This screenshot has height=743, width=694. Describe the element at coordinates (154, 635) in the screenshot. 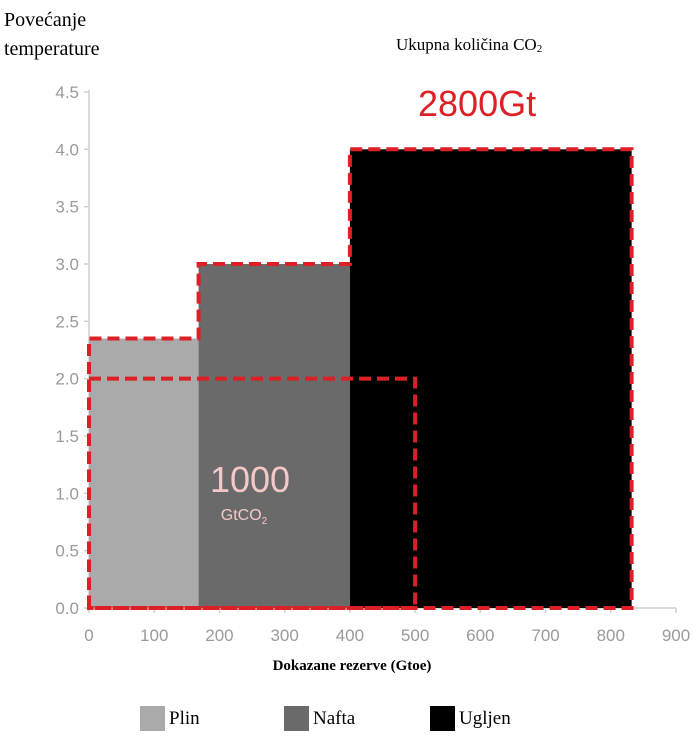

I see `x-tick-label: 100` at that location.